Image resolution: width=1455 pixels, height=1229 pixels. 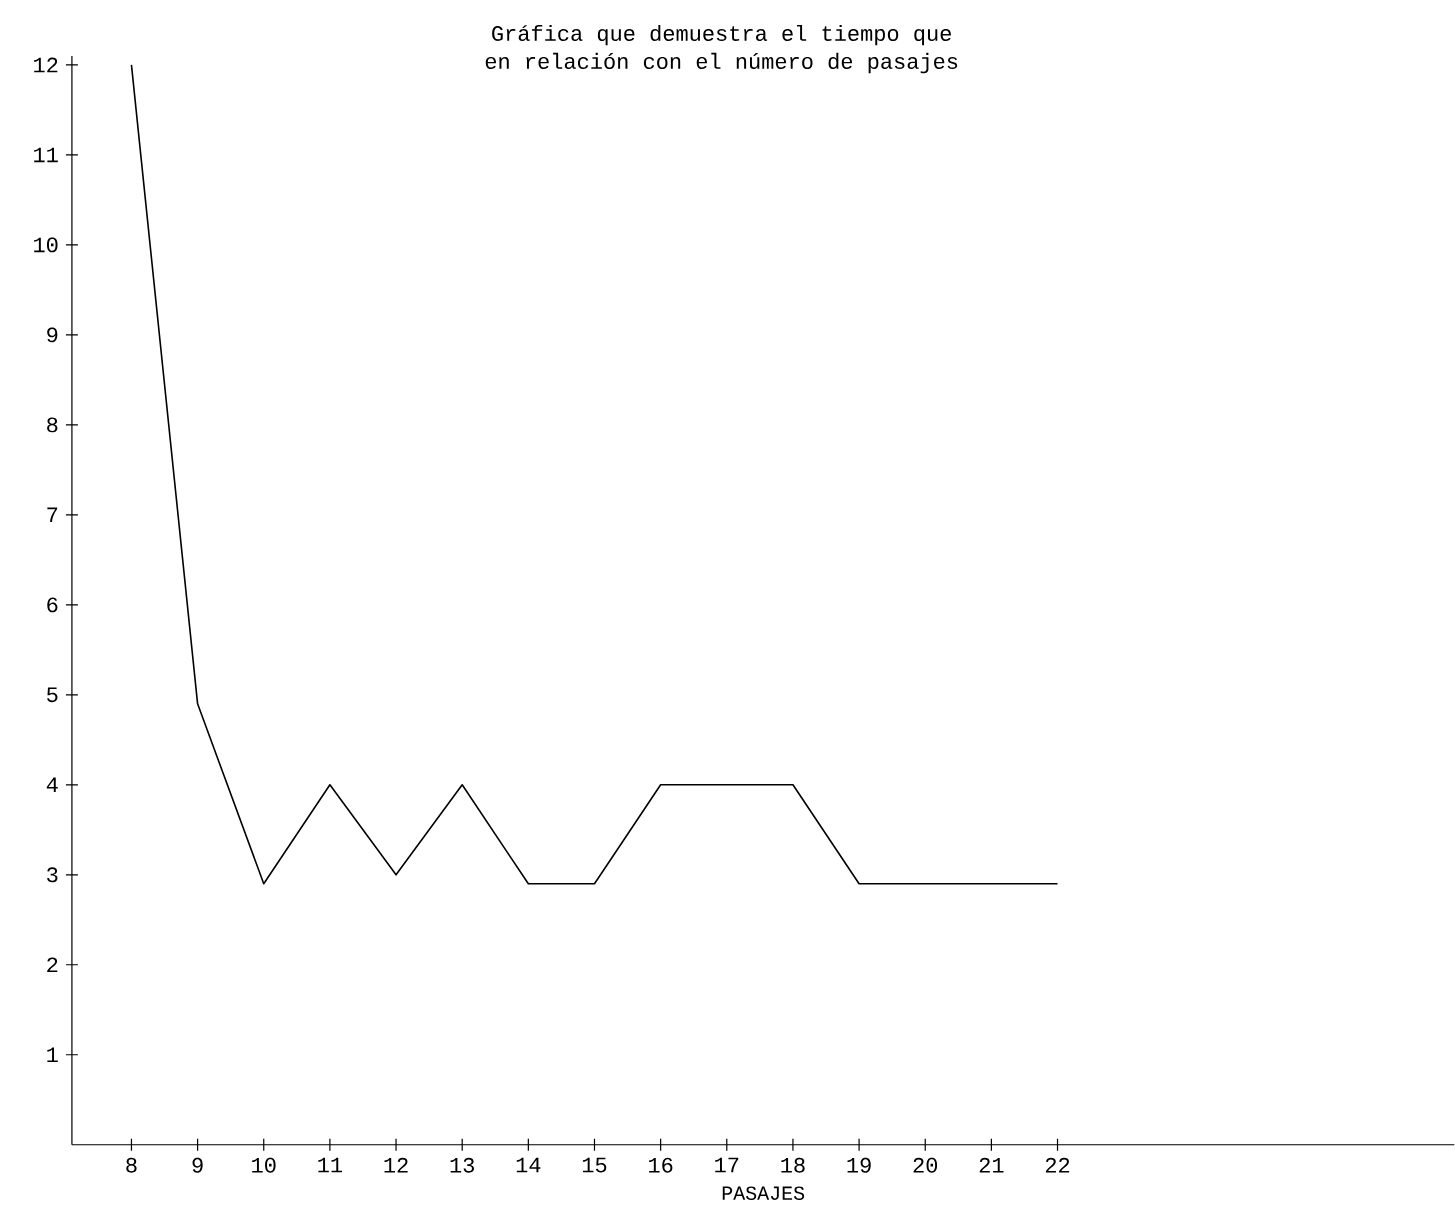 What do you see at coordinates (594, 1165) in the screenshot?
I see `x-tick-label: 15` at bounding box center [594, 1165].